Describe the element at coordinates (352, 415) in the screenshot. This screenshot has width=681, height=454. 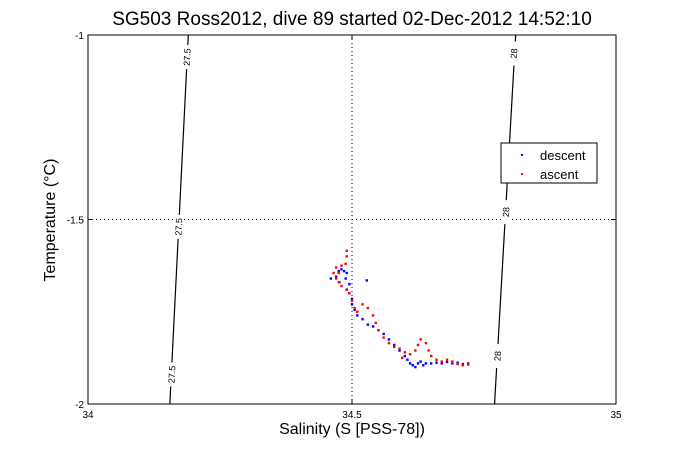
I see `x-tick-label: 34.5` at that location.